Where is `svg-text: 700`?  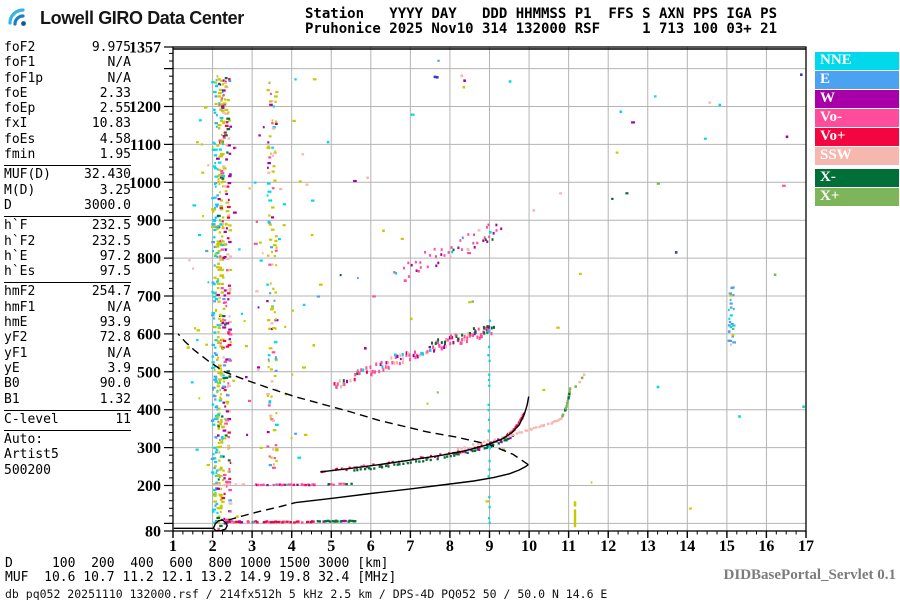
svg-text: 700 is located at coordinates (149, 297).